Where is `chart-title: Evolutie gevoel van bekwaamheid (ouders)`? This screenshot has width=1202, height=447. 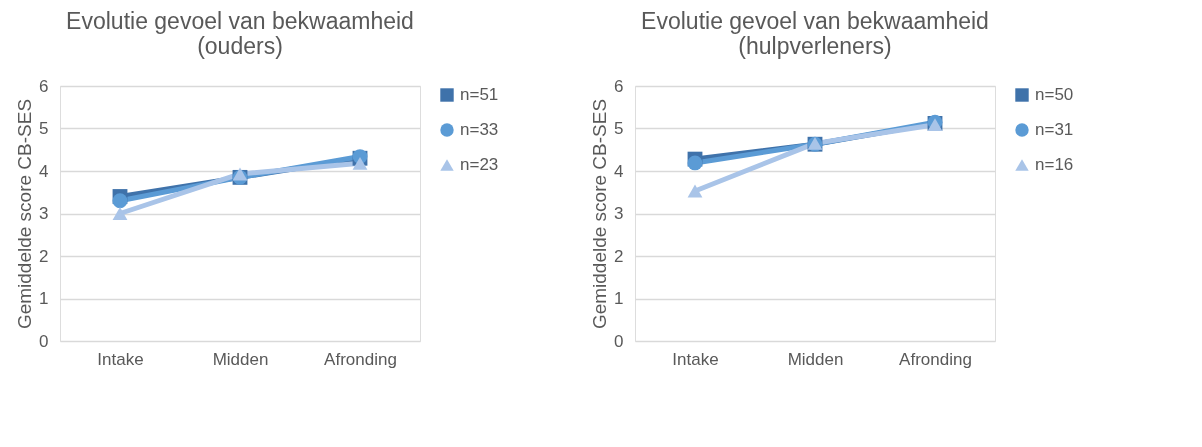 chart-title: Evolutie gevoel van bekwaamheid (ouders) is located at coordinates (240, 33).